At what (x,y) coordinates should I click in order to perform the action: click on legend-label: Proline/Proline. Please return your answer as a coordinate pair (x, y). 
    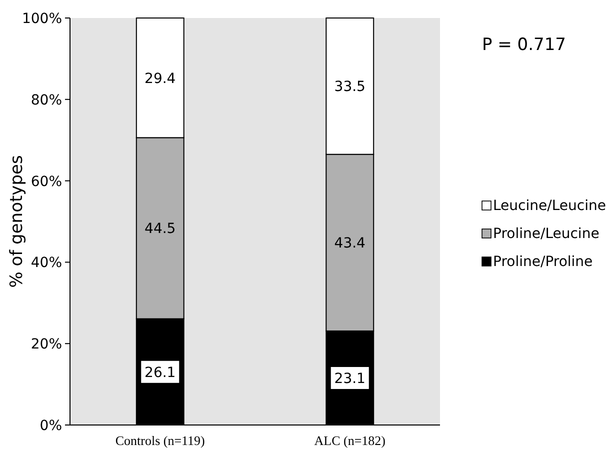
    Looking at the image, I should click on (543, 262).